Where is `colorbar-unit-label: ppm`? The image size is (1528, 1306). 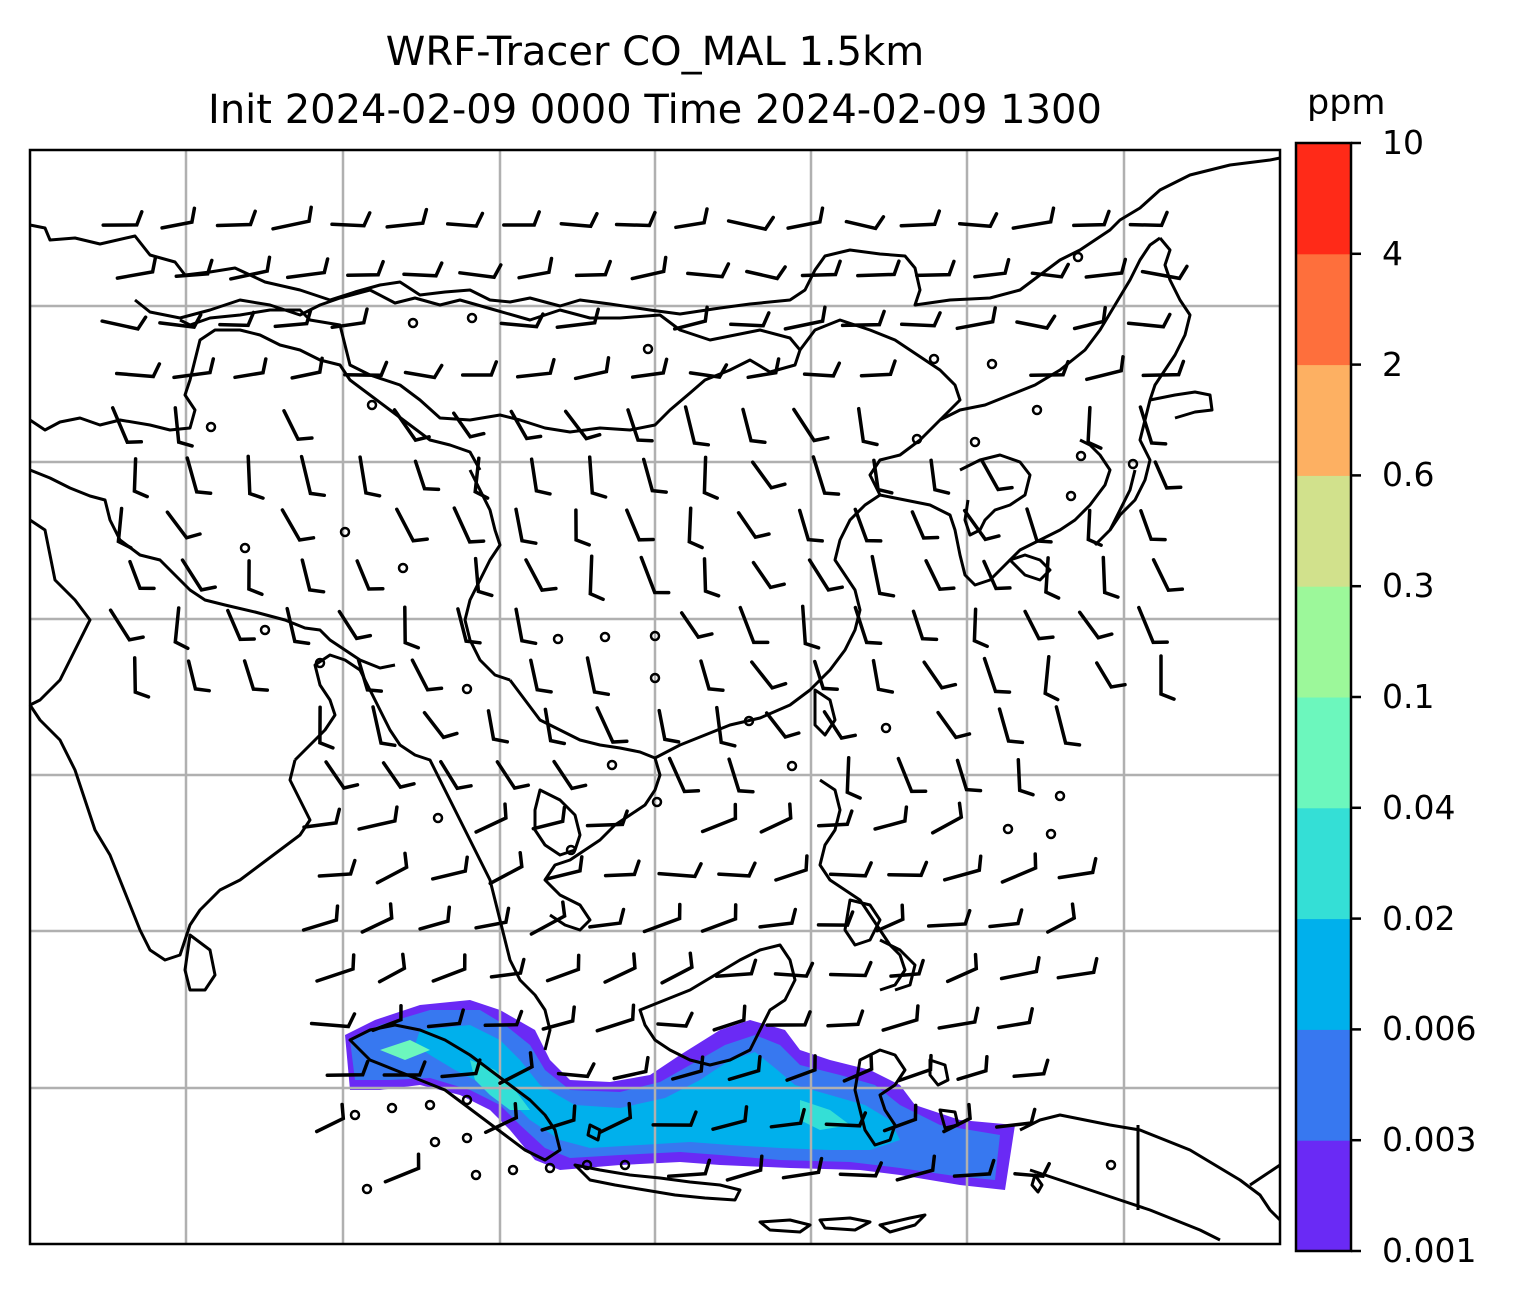 colorbar-unit-label: ppm is located at coordinates (1346, 103).